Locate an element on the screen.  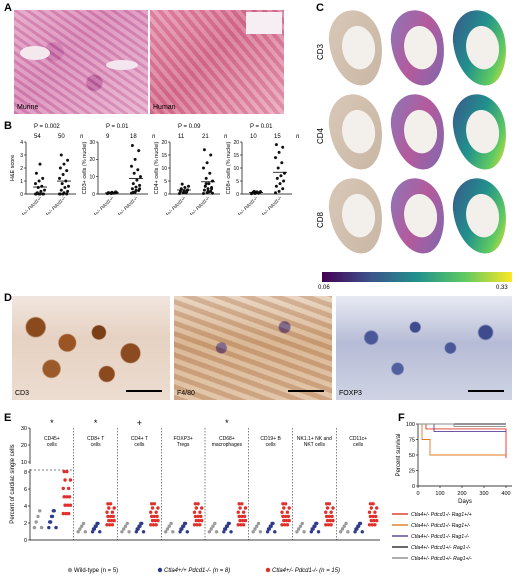
panel-letter-e: E is located at coordinates (8, 418).